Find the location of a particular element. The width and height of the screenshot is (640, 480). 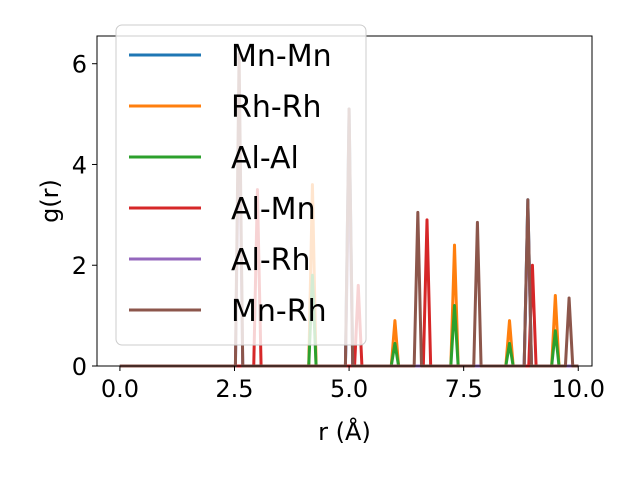

legend-label-mn-mn: Mn-Mn is located at coordinates (281, 56).